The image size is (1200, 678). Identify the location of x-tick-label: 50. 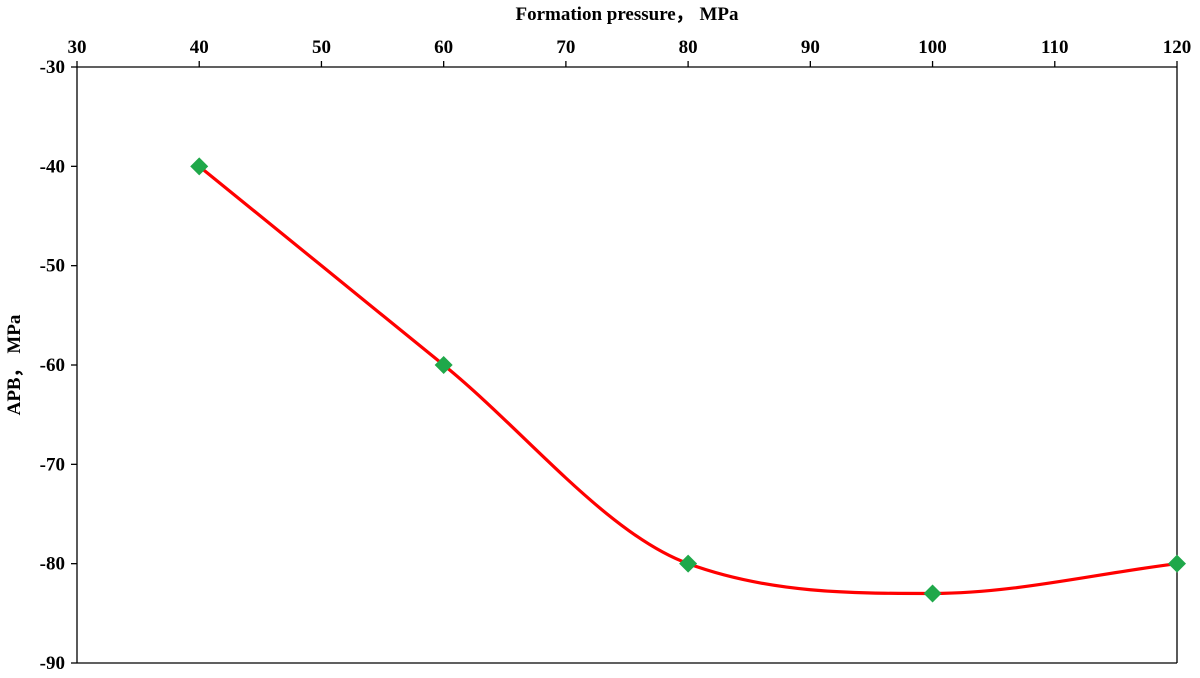
(321, 47).